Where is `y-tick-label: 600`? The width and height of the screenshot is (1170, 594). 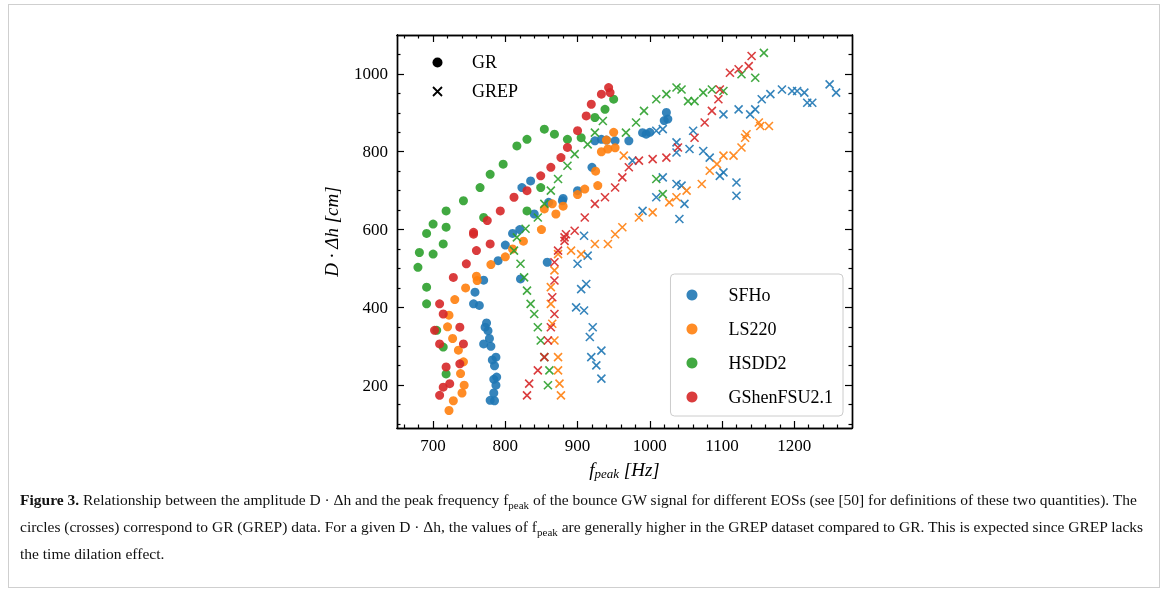
y-tick-label: 600 is located at coordinates (375, 230).